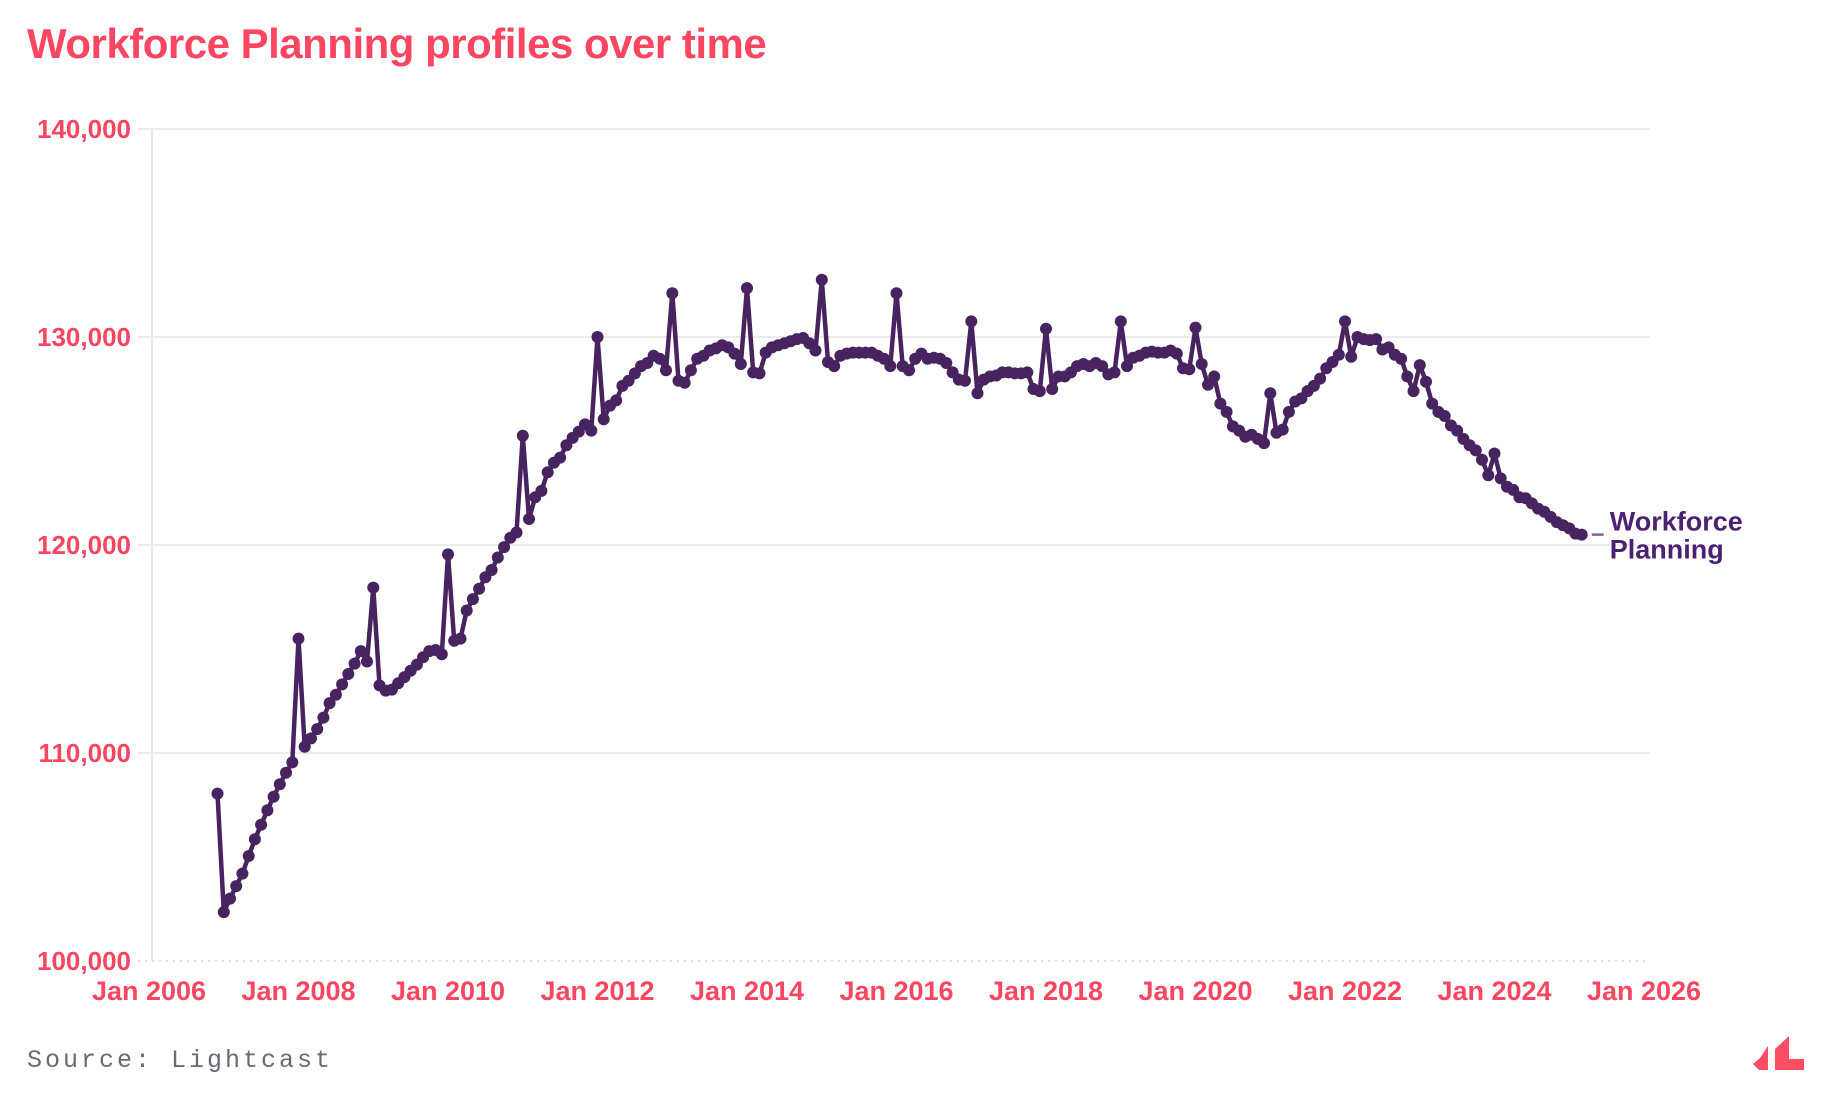 The height and width of the screenshot is (1108, 1824). I want to click on x-tick-label: Jan 2016, so click(896, 991).